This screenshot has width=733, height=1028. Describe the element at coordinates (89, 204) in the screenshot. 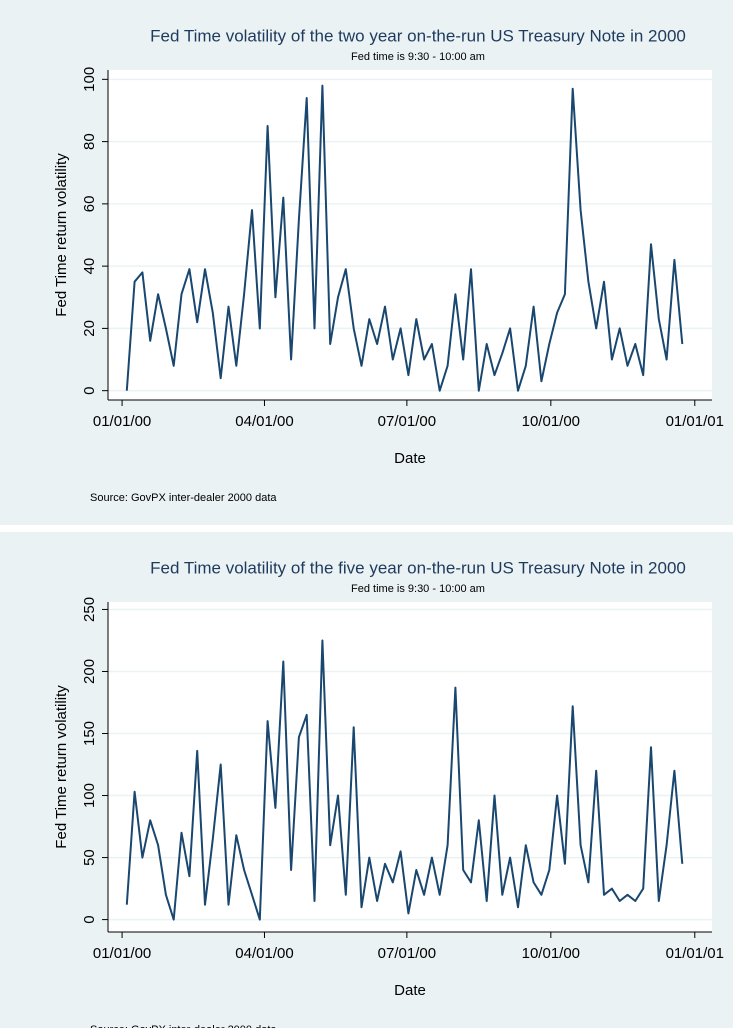

I see `y-tick-label: 60` at that location.